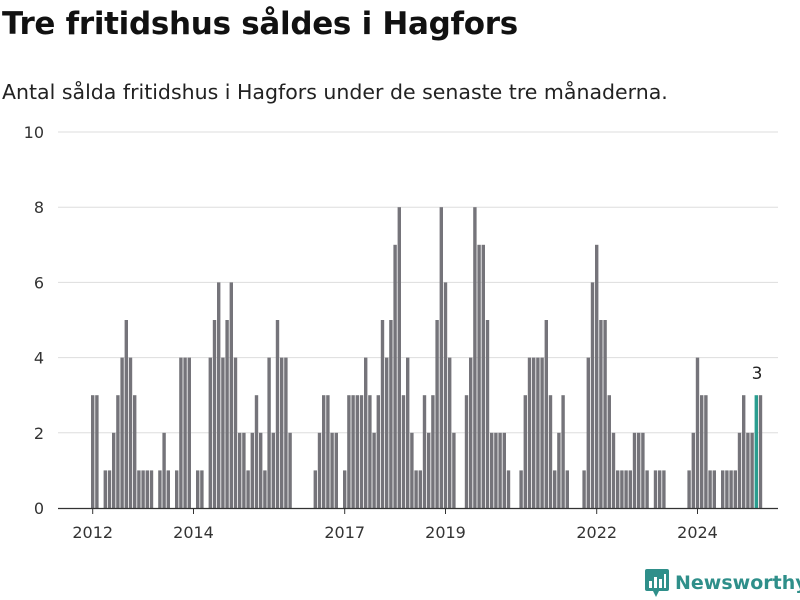 This screenshot has height=600, width=800. I want to click on x-tick-label: 2019, so click(445, 532).